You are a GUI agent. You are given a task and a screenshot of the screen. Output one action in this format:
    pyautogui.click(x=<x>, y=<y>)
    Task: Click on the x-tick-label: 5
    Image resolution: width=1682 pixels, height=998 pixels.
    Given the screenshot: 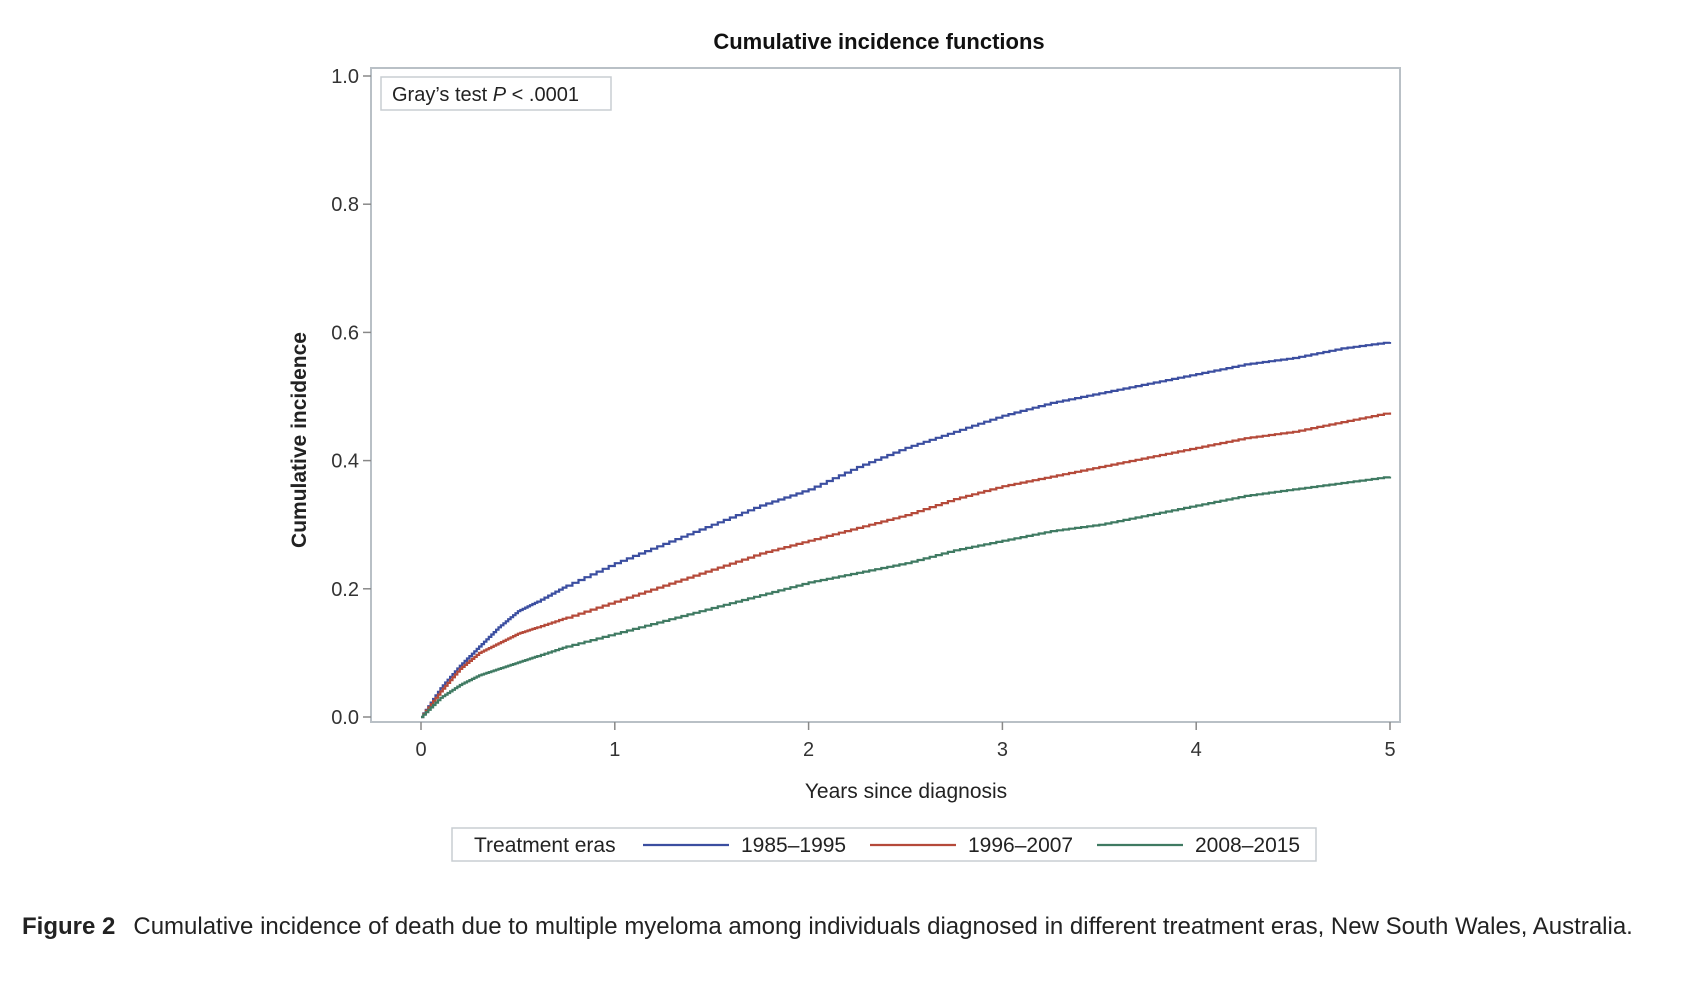 What is the action you would take?
    pyautogui.click(x=1389, y=750)
    